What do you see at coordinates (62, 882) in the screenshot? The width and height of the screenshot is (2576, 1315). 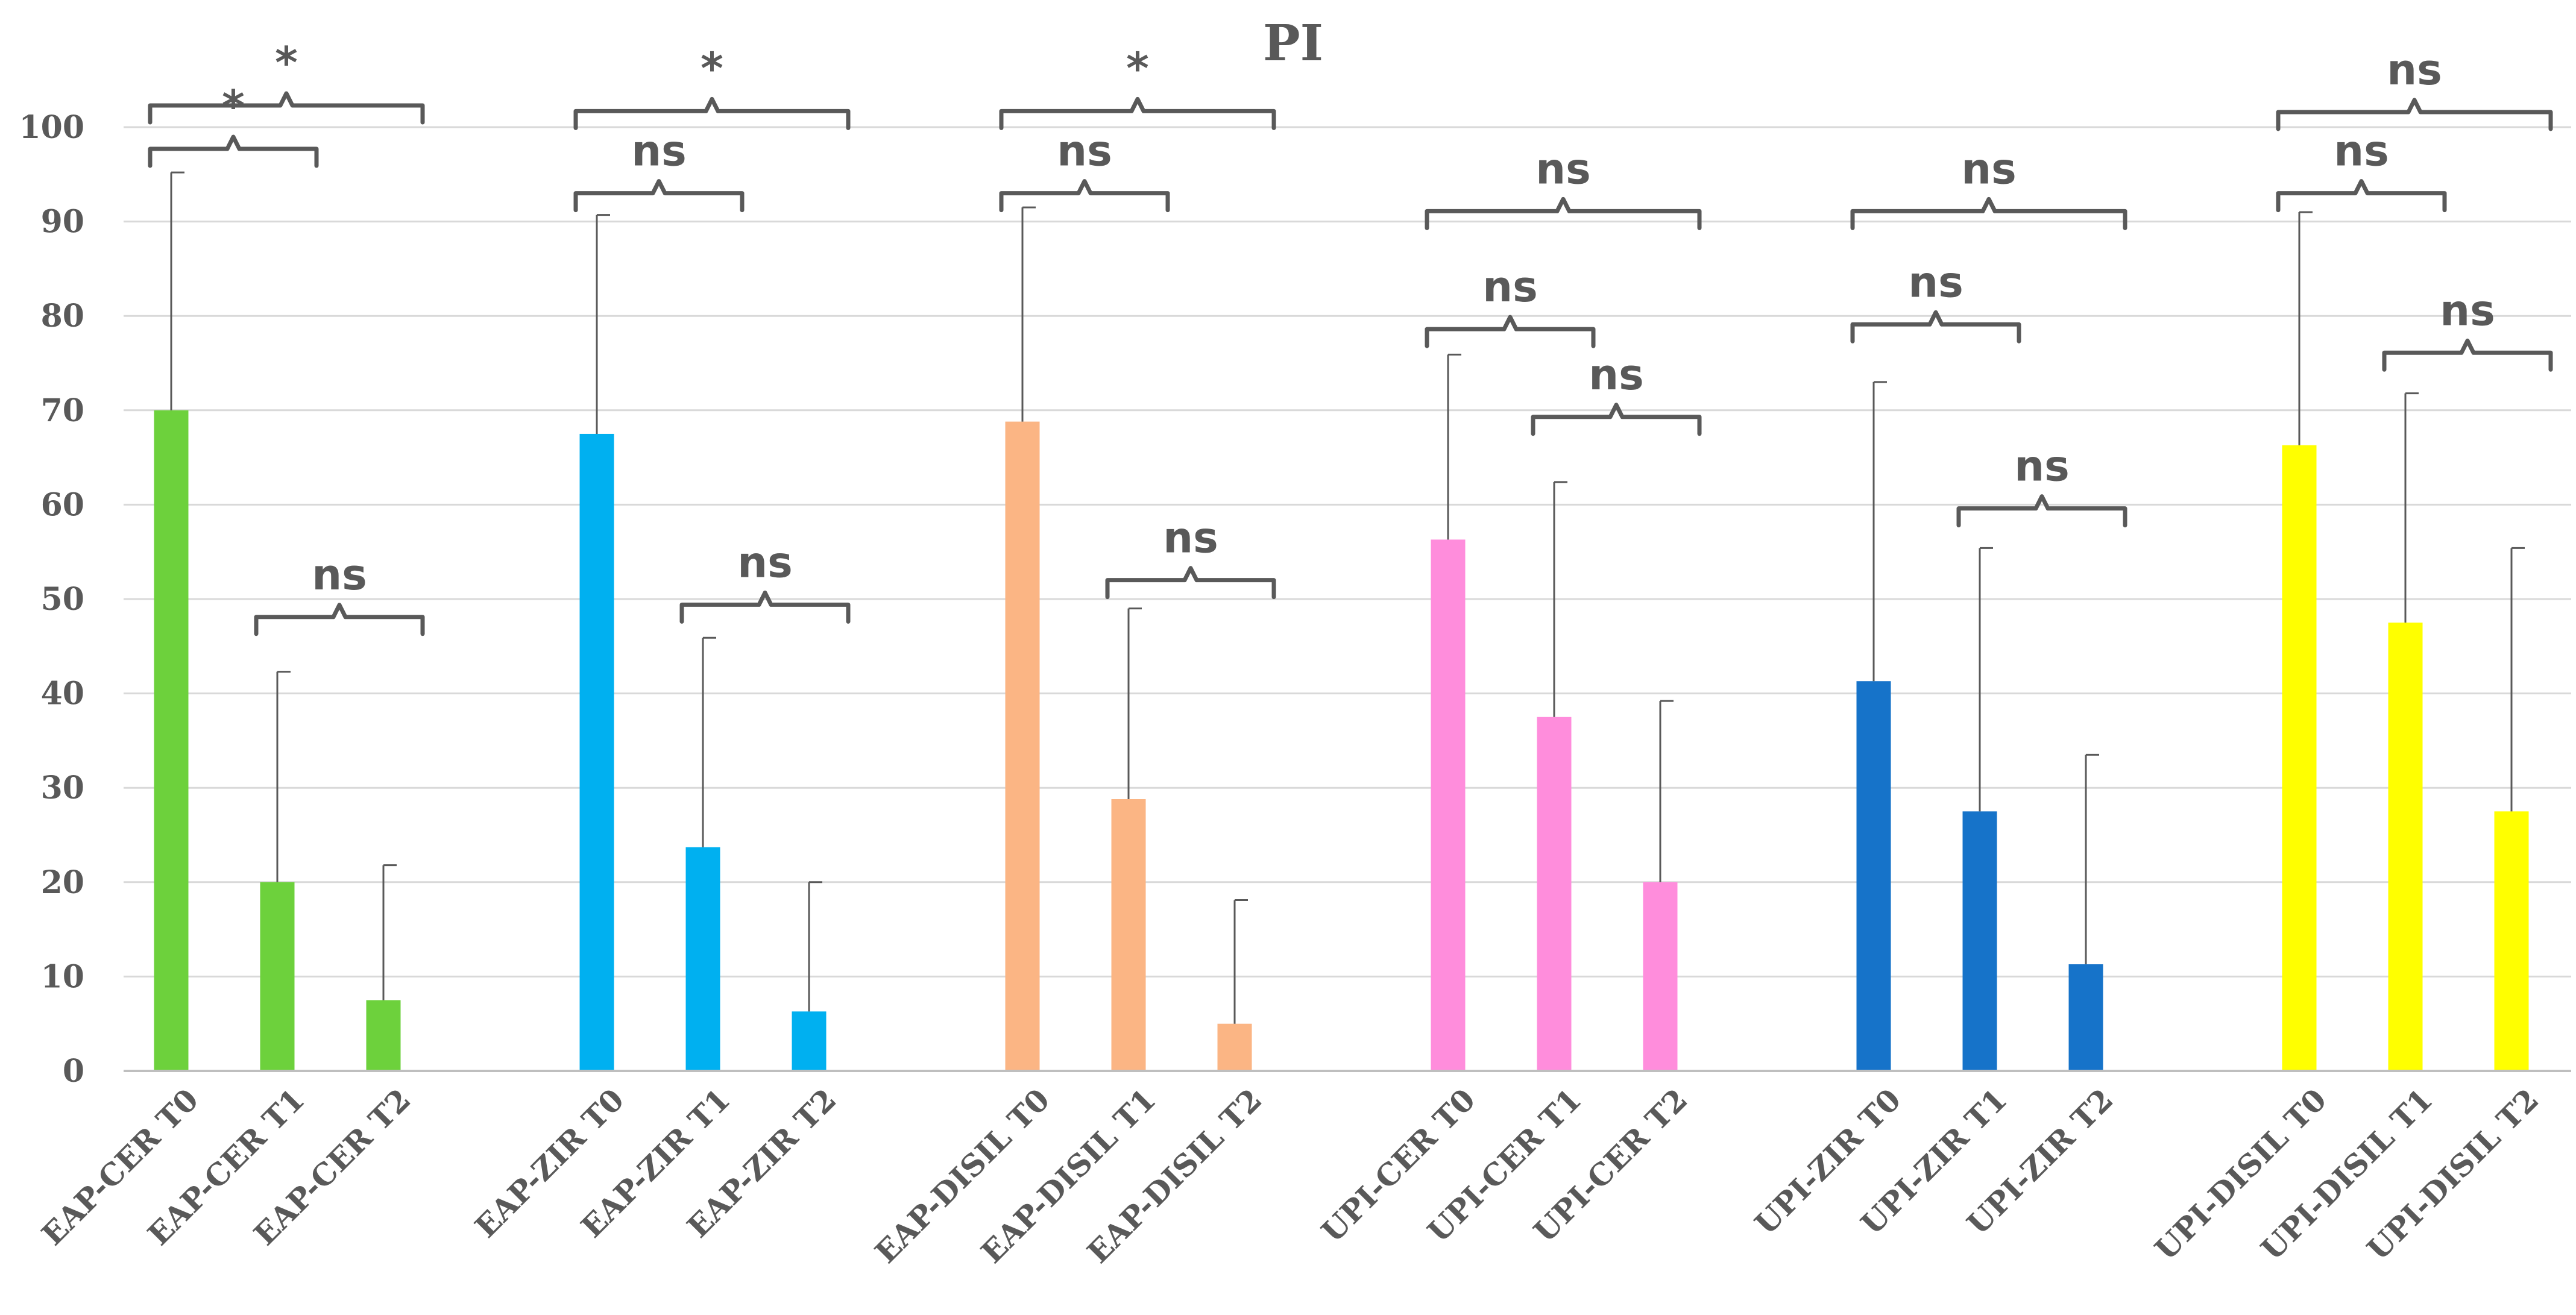 I see `y-tick-label: 20` at bounding box center [62, 882].